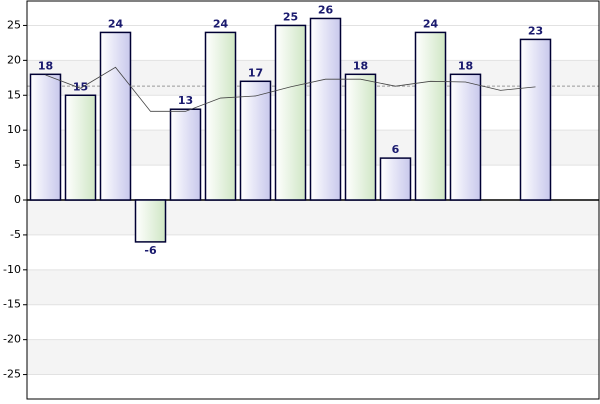 The image size is (600, 404). I want to click on y-tick-label: 10, so click(14, 129).